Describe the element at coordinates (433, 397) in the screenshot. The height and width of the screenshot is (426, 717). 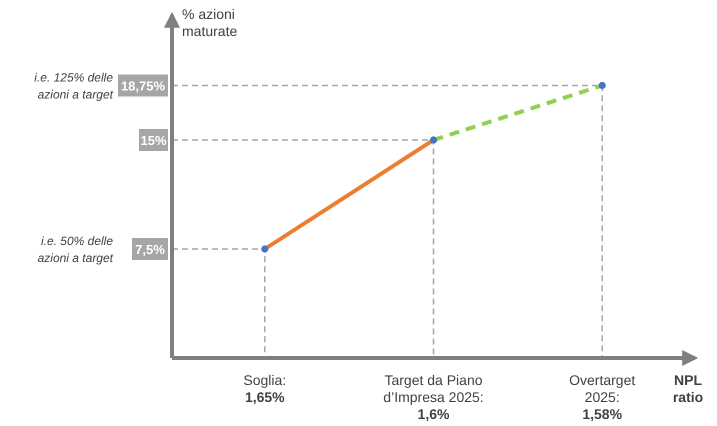
I see `x-tick-label: Target da Piano d’Impresa 2025: 1,6%` at that location.